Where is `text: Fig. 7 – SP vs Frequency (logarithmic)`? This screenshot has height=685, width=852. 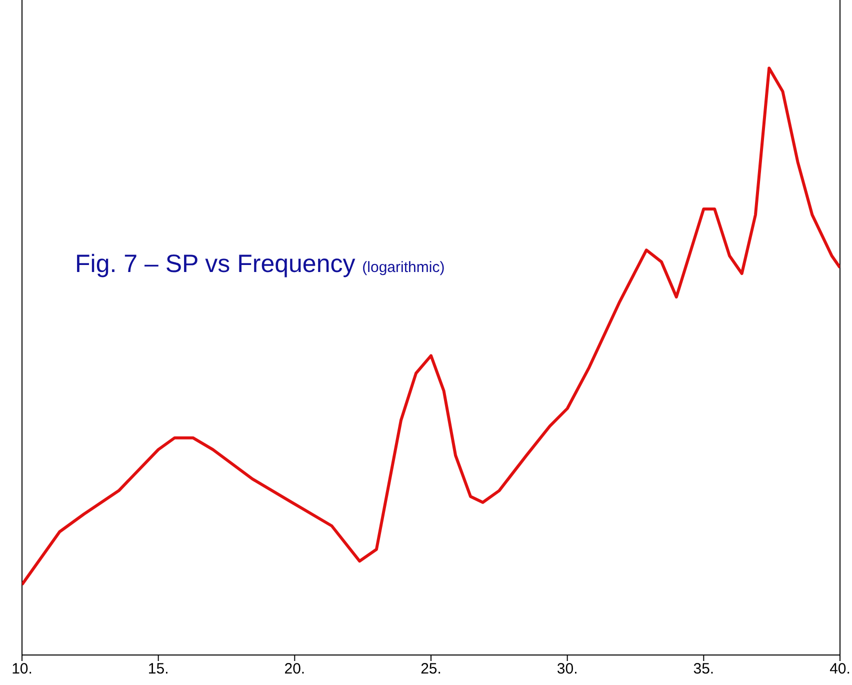 text: Fig. 7 – SP vs Frequency (logarithmic) is located at coordinates (260, 264).